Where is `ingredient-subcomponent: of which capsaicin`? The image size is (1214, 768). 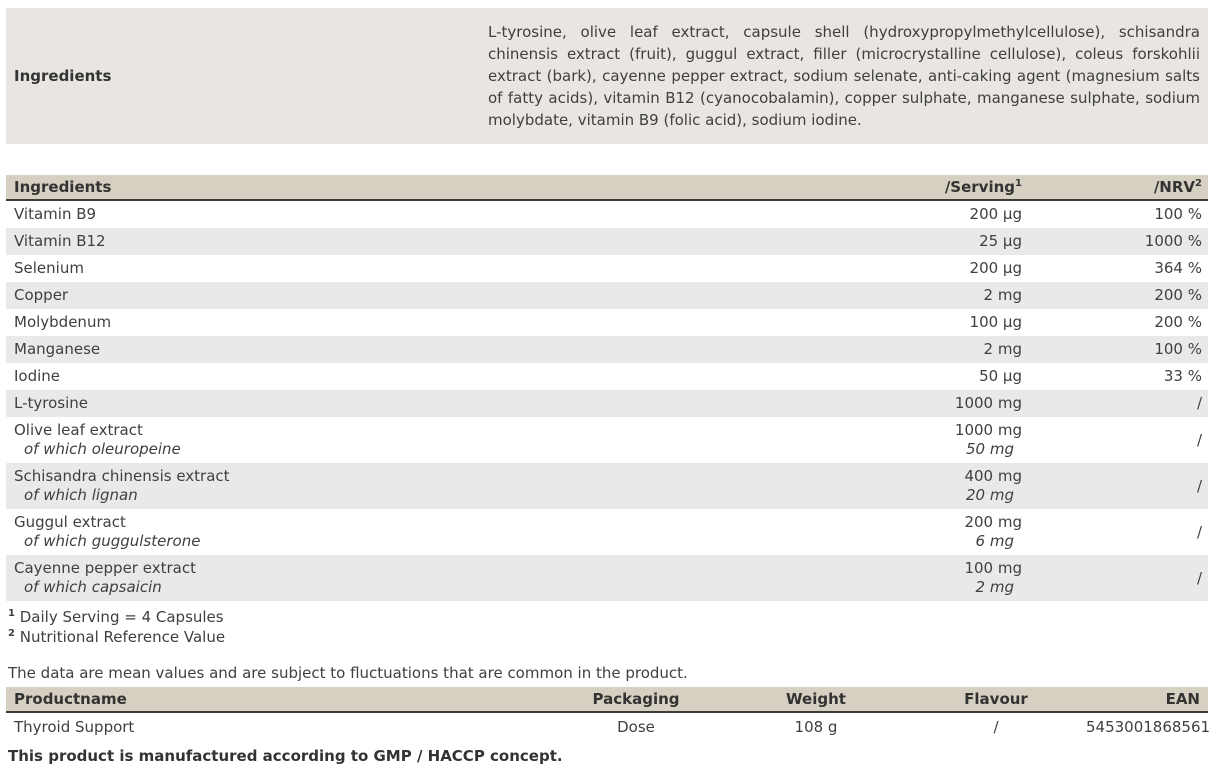
ingredient-subcomponent: of which capsaicin is located at coordinates (93, 587).